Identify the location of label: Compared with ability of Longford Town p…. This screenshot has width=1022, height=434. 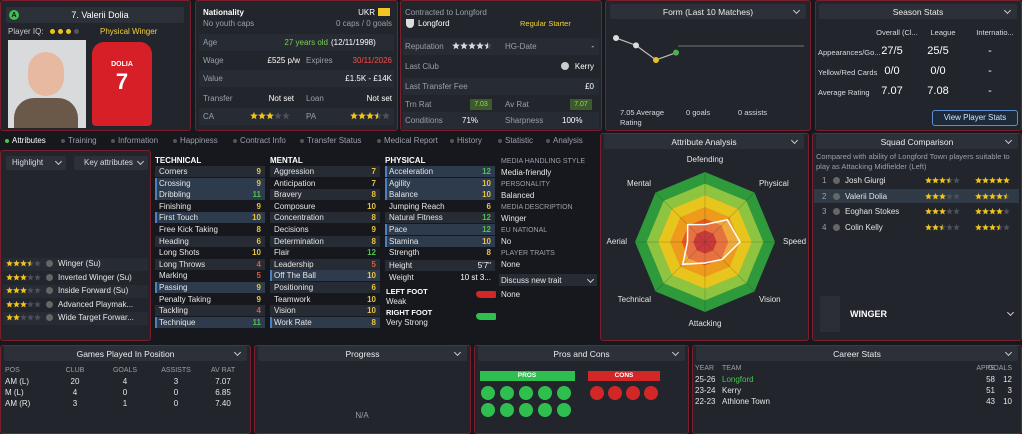
(913, 161).